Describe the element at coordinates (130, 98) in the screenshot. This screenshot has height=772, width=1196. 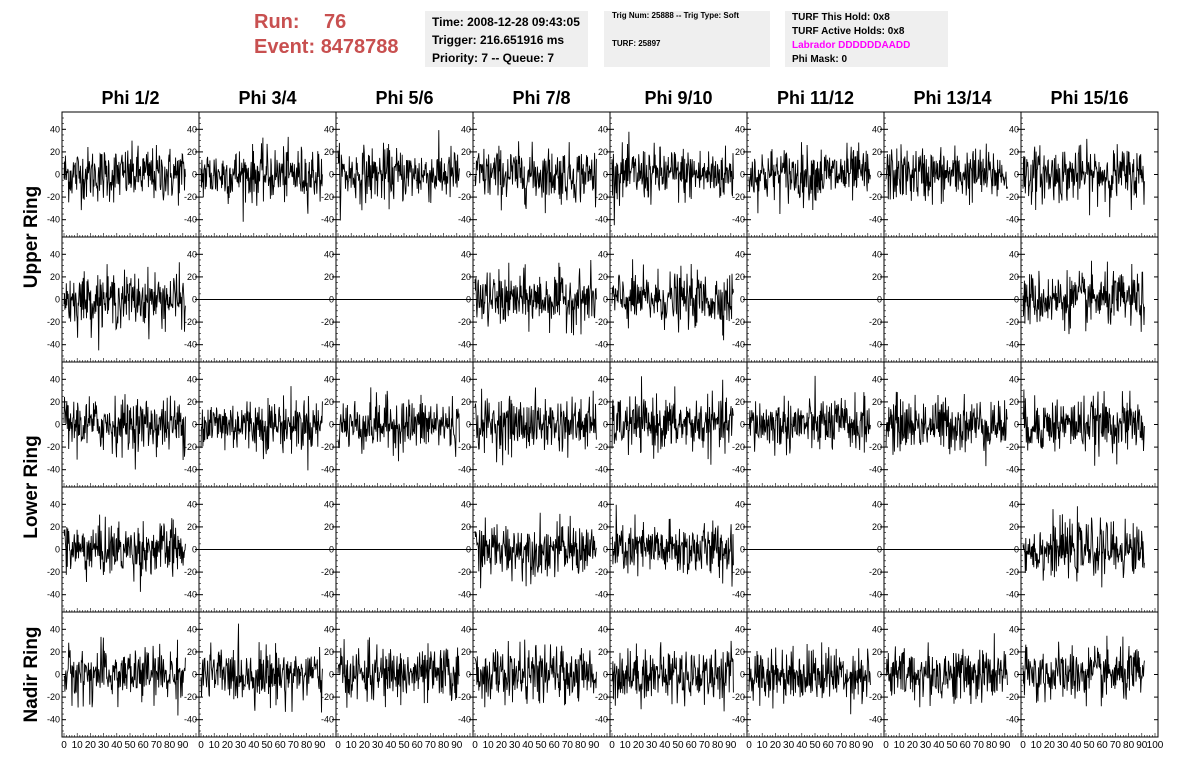
I see `column-title: Phi 1/2` at that location.